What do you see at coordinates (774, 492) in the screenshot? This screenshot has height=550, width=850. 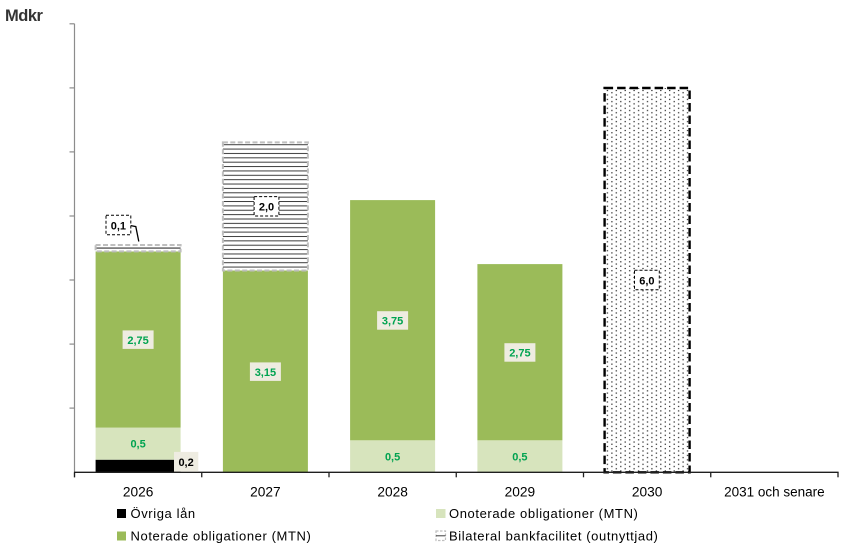 I see `svg-text: 2031 och senare` at bounding box center [774, 492].